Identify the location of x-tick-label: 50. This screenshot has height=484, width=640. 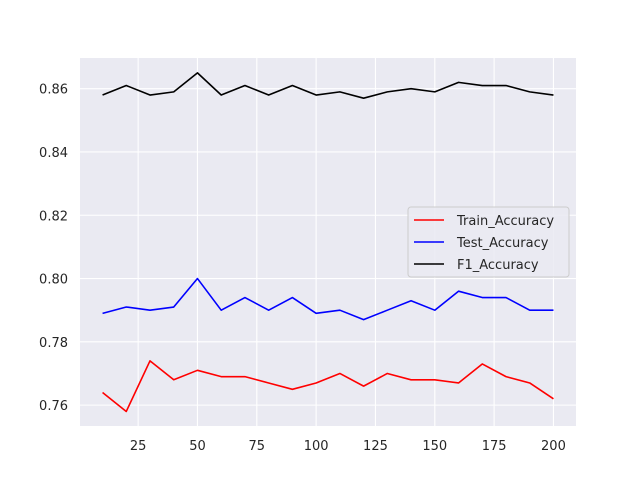
(197, 446).